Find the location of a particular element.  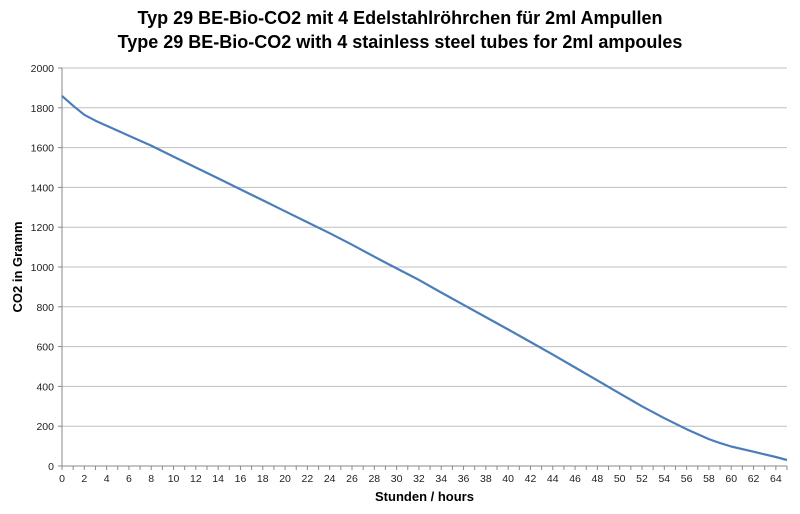

x-tick-label: 6 is located at coordinates (129, 479).